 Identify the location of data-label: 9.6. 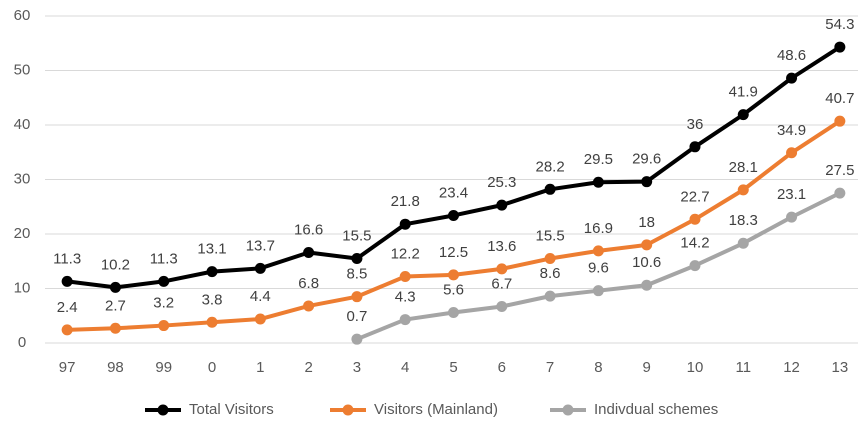
(598, 268).